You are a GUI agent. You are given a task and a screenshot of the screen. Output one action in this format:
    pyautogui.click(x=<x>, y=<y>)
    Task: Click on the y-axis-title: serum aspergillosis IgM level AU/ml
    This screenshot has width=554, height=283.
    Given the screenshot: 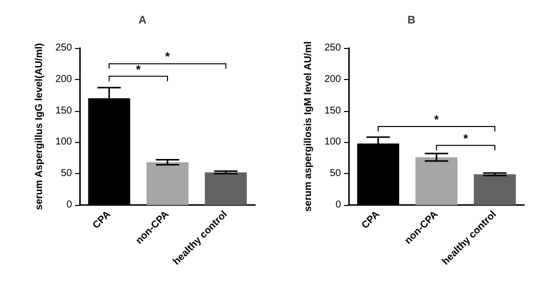 What is the action you would take?
    pyautogui.click(x=308, y=126)
    